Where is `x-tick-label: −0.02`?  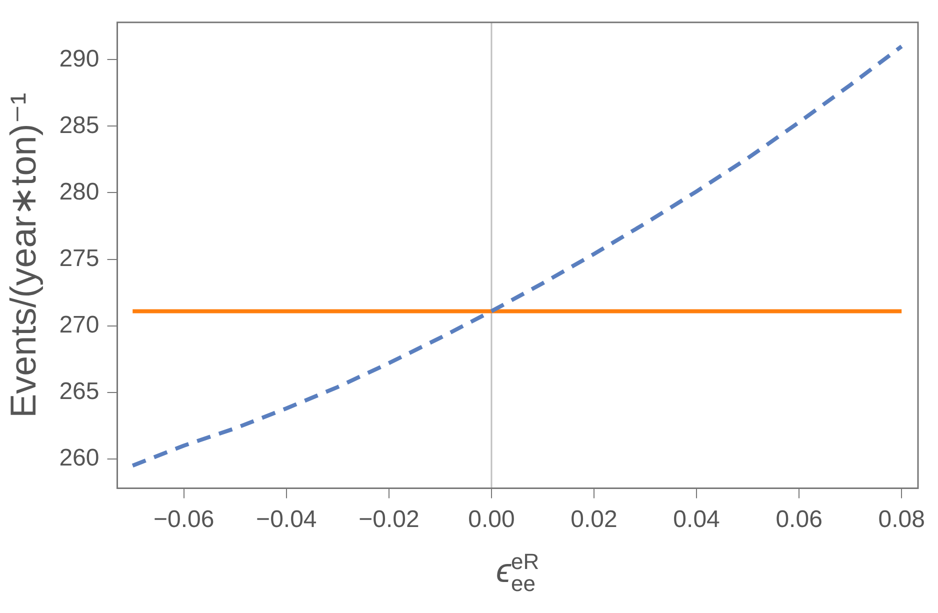 x-tick-label: −0.02 is located at coordinates (389, 520).